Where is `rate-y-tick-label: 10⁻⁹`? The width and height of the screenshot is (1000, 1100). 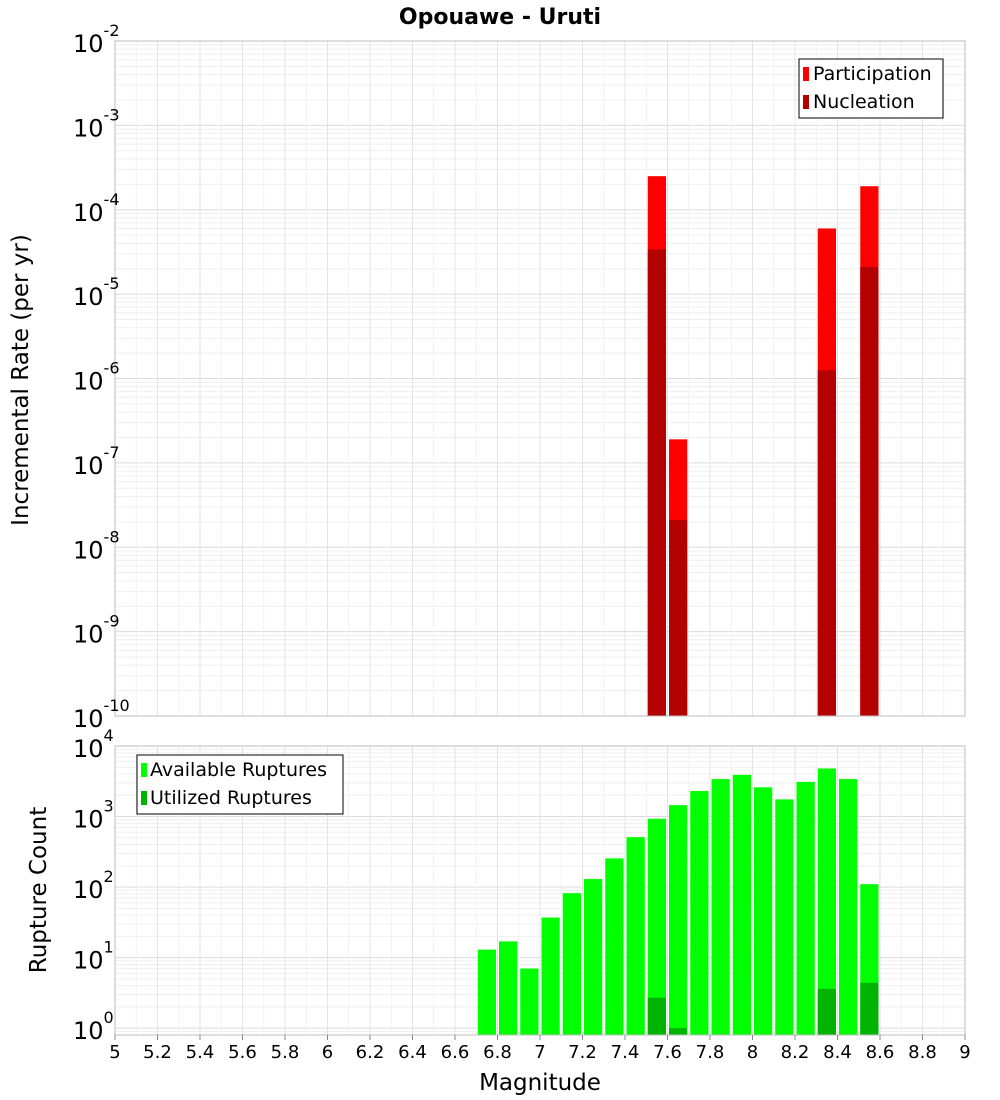
rate-y-tick-label: 10⁻⁹ is located at coordinates (96, 630).